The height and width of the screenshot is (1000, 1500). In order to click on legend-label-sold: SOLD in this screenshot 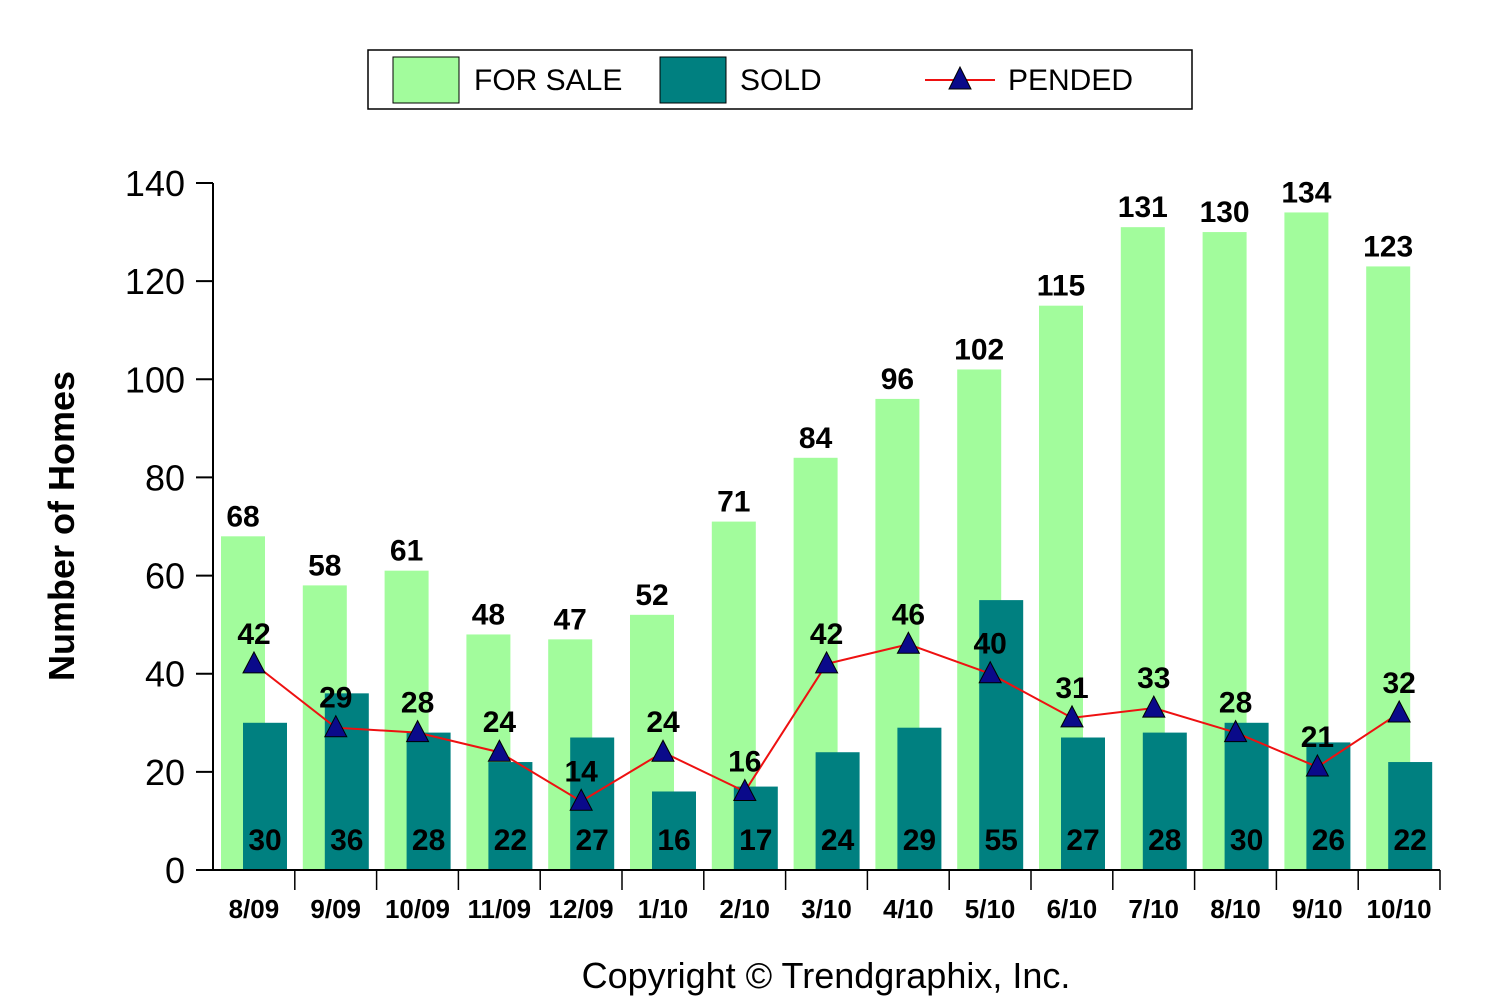, I will do `click(781, 80)`.